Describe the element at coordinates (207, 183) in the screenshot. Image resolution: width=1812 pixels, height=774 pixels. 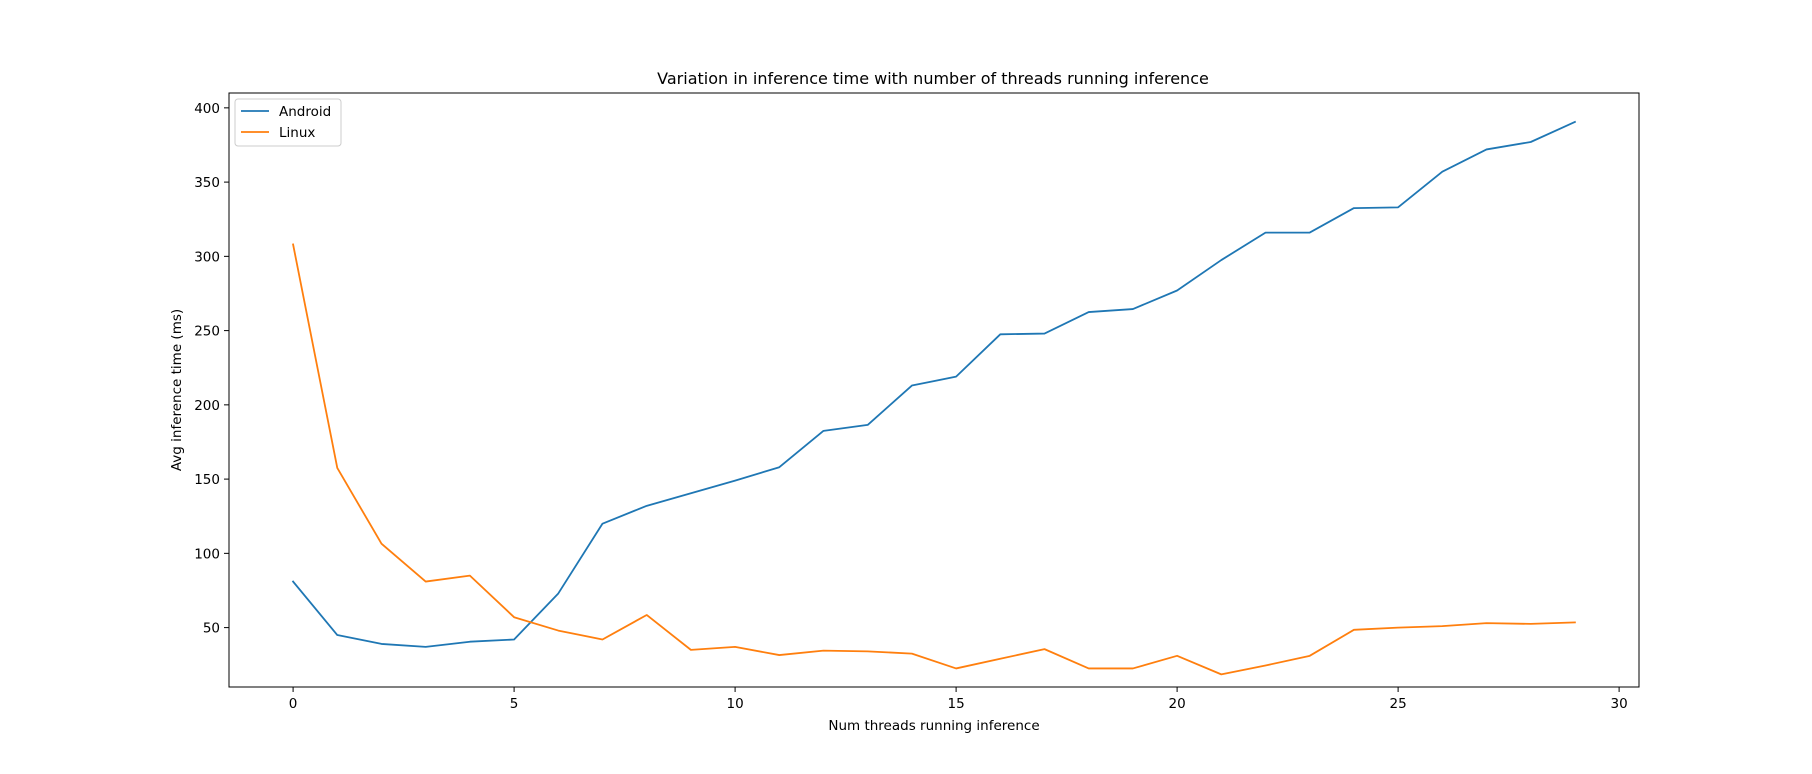
I see `y-tick-label: 350` at that location.